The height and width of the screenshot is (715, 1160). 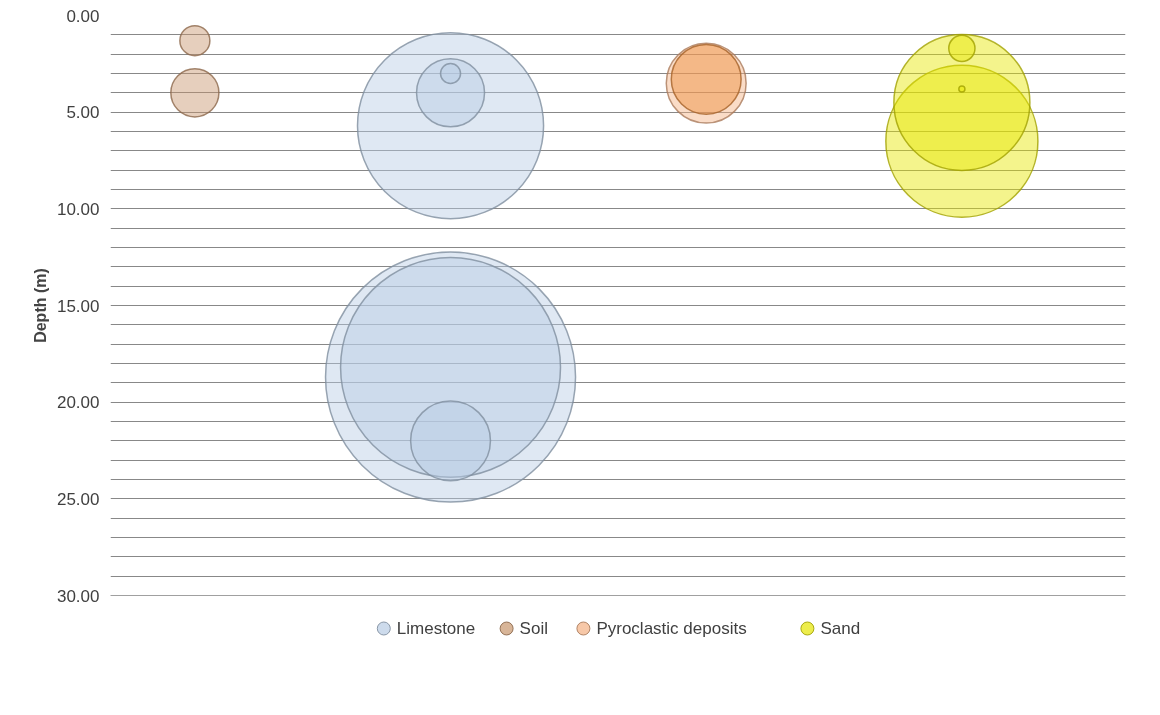 What do you see at coordinates (436, 628) in the screenshot?
I see `legend-label: Limestone` at bounding box center [436, 628].